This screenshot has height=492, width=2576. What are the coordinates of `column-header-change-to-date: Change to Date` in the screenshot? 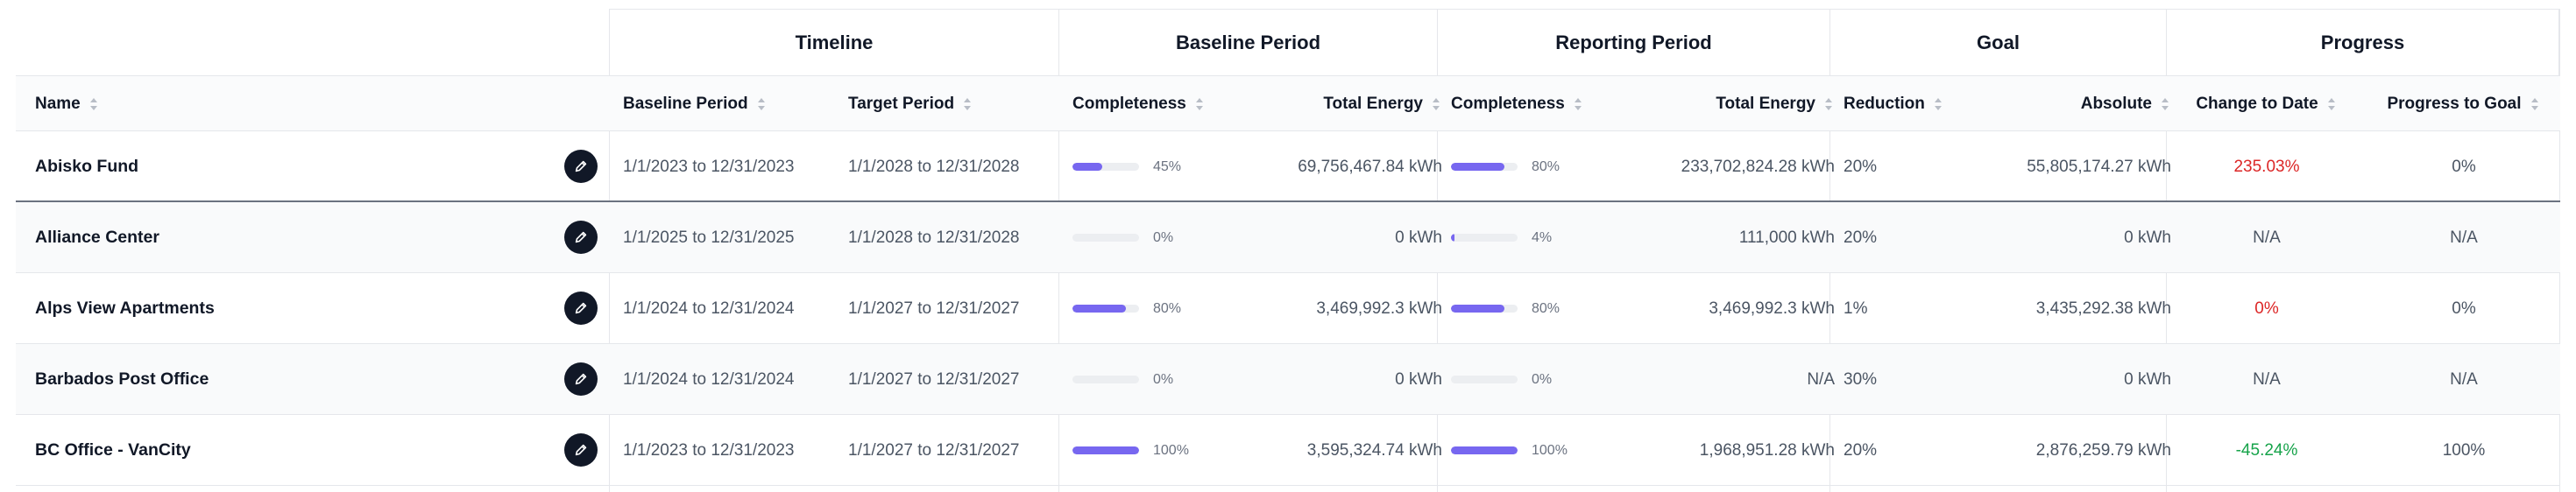 It's located at (2266, 104).